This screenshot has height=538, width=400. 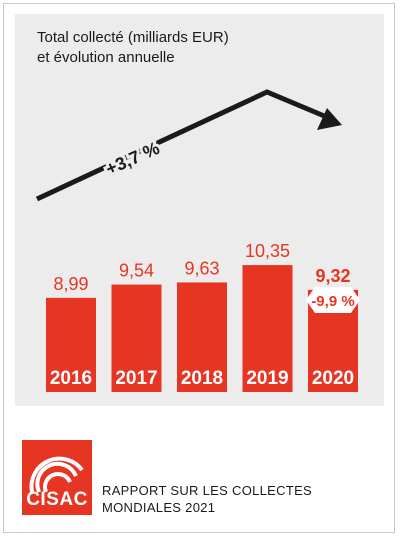 I want to click on decline-badge, so click(x=333, y=300).